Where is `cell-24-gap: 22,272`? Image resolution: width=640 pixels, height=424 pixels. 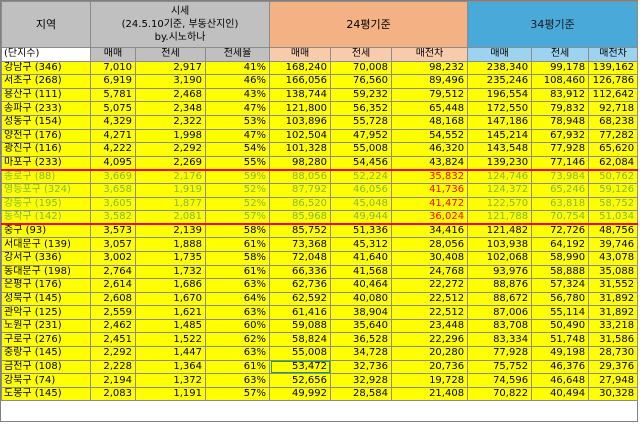 cell-24-gap: 22,272 is located at coordinates (430, 285).